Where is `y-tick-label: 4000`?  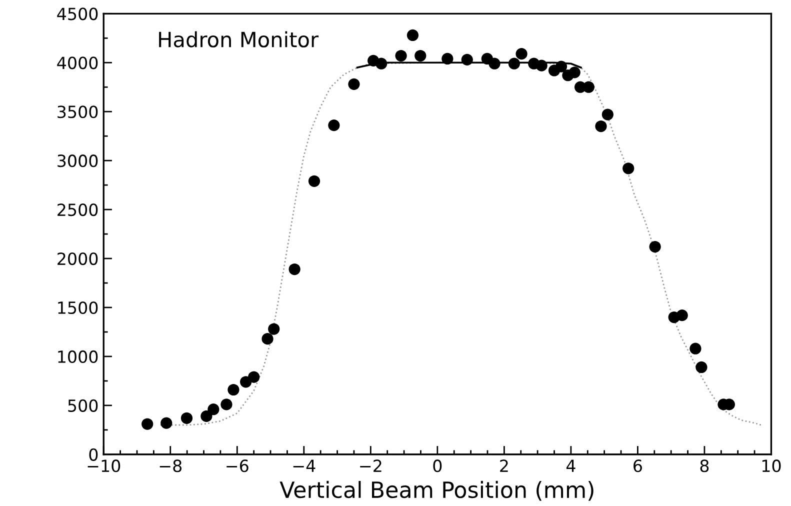 y-tick-label: 4000 is located at coordinates (77, 63).